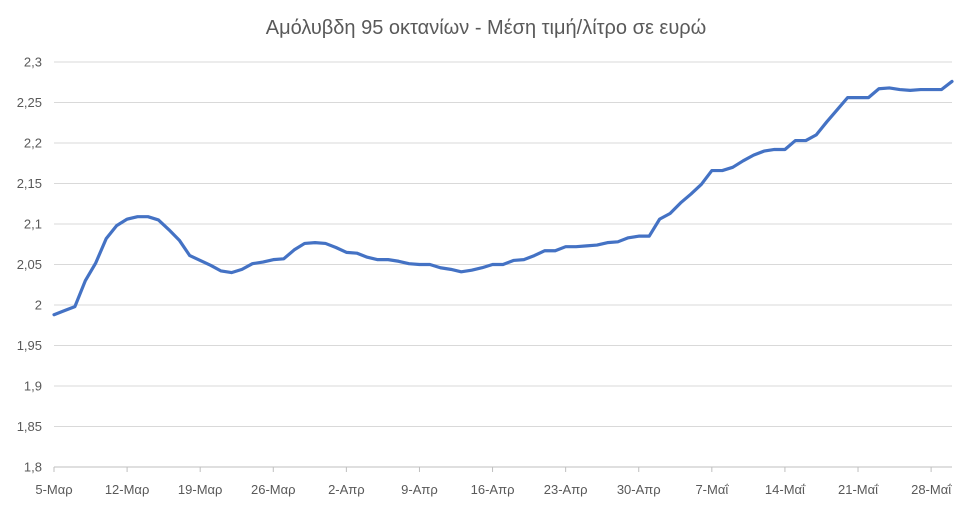 This screenshot has height=506, width=974. What do you see at coordinates (33, 386) in the screenshot?
I see `y-tick-label: 1,9` at bounding box center [33, 386].